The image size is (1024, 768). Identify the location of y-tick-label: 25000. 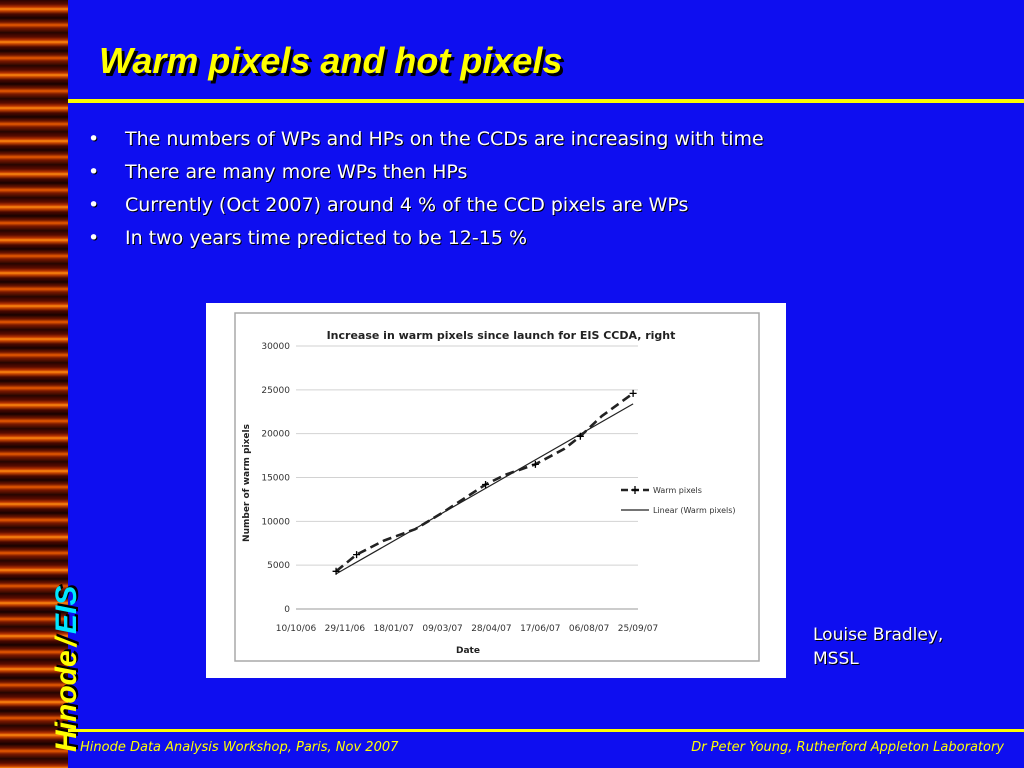
(275, 391).